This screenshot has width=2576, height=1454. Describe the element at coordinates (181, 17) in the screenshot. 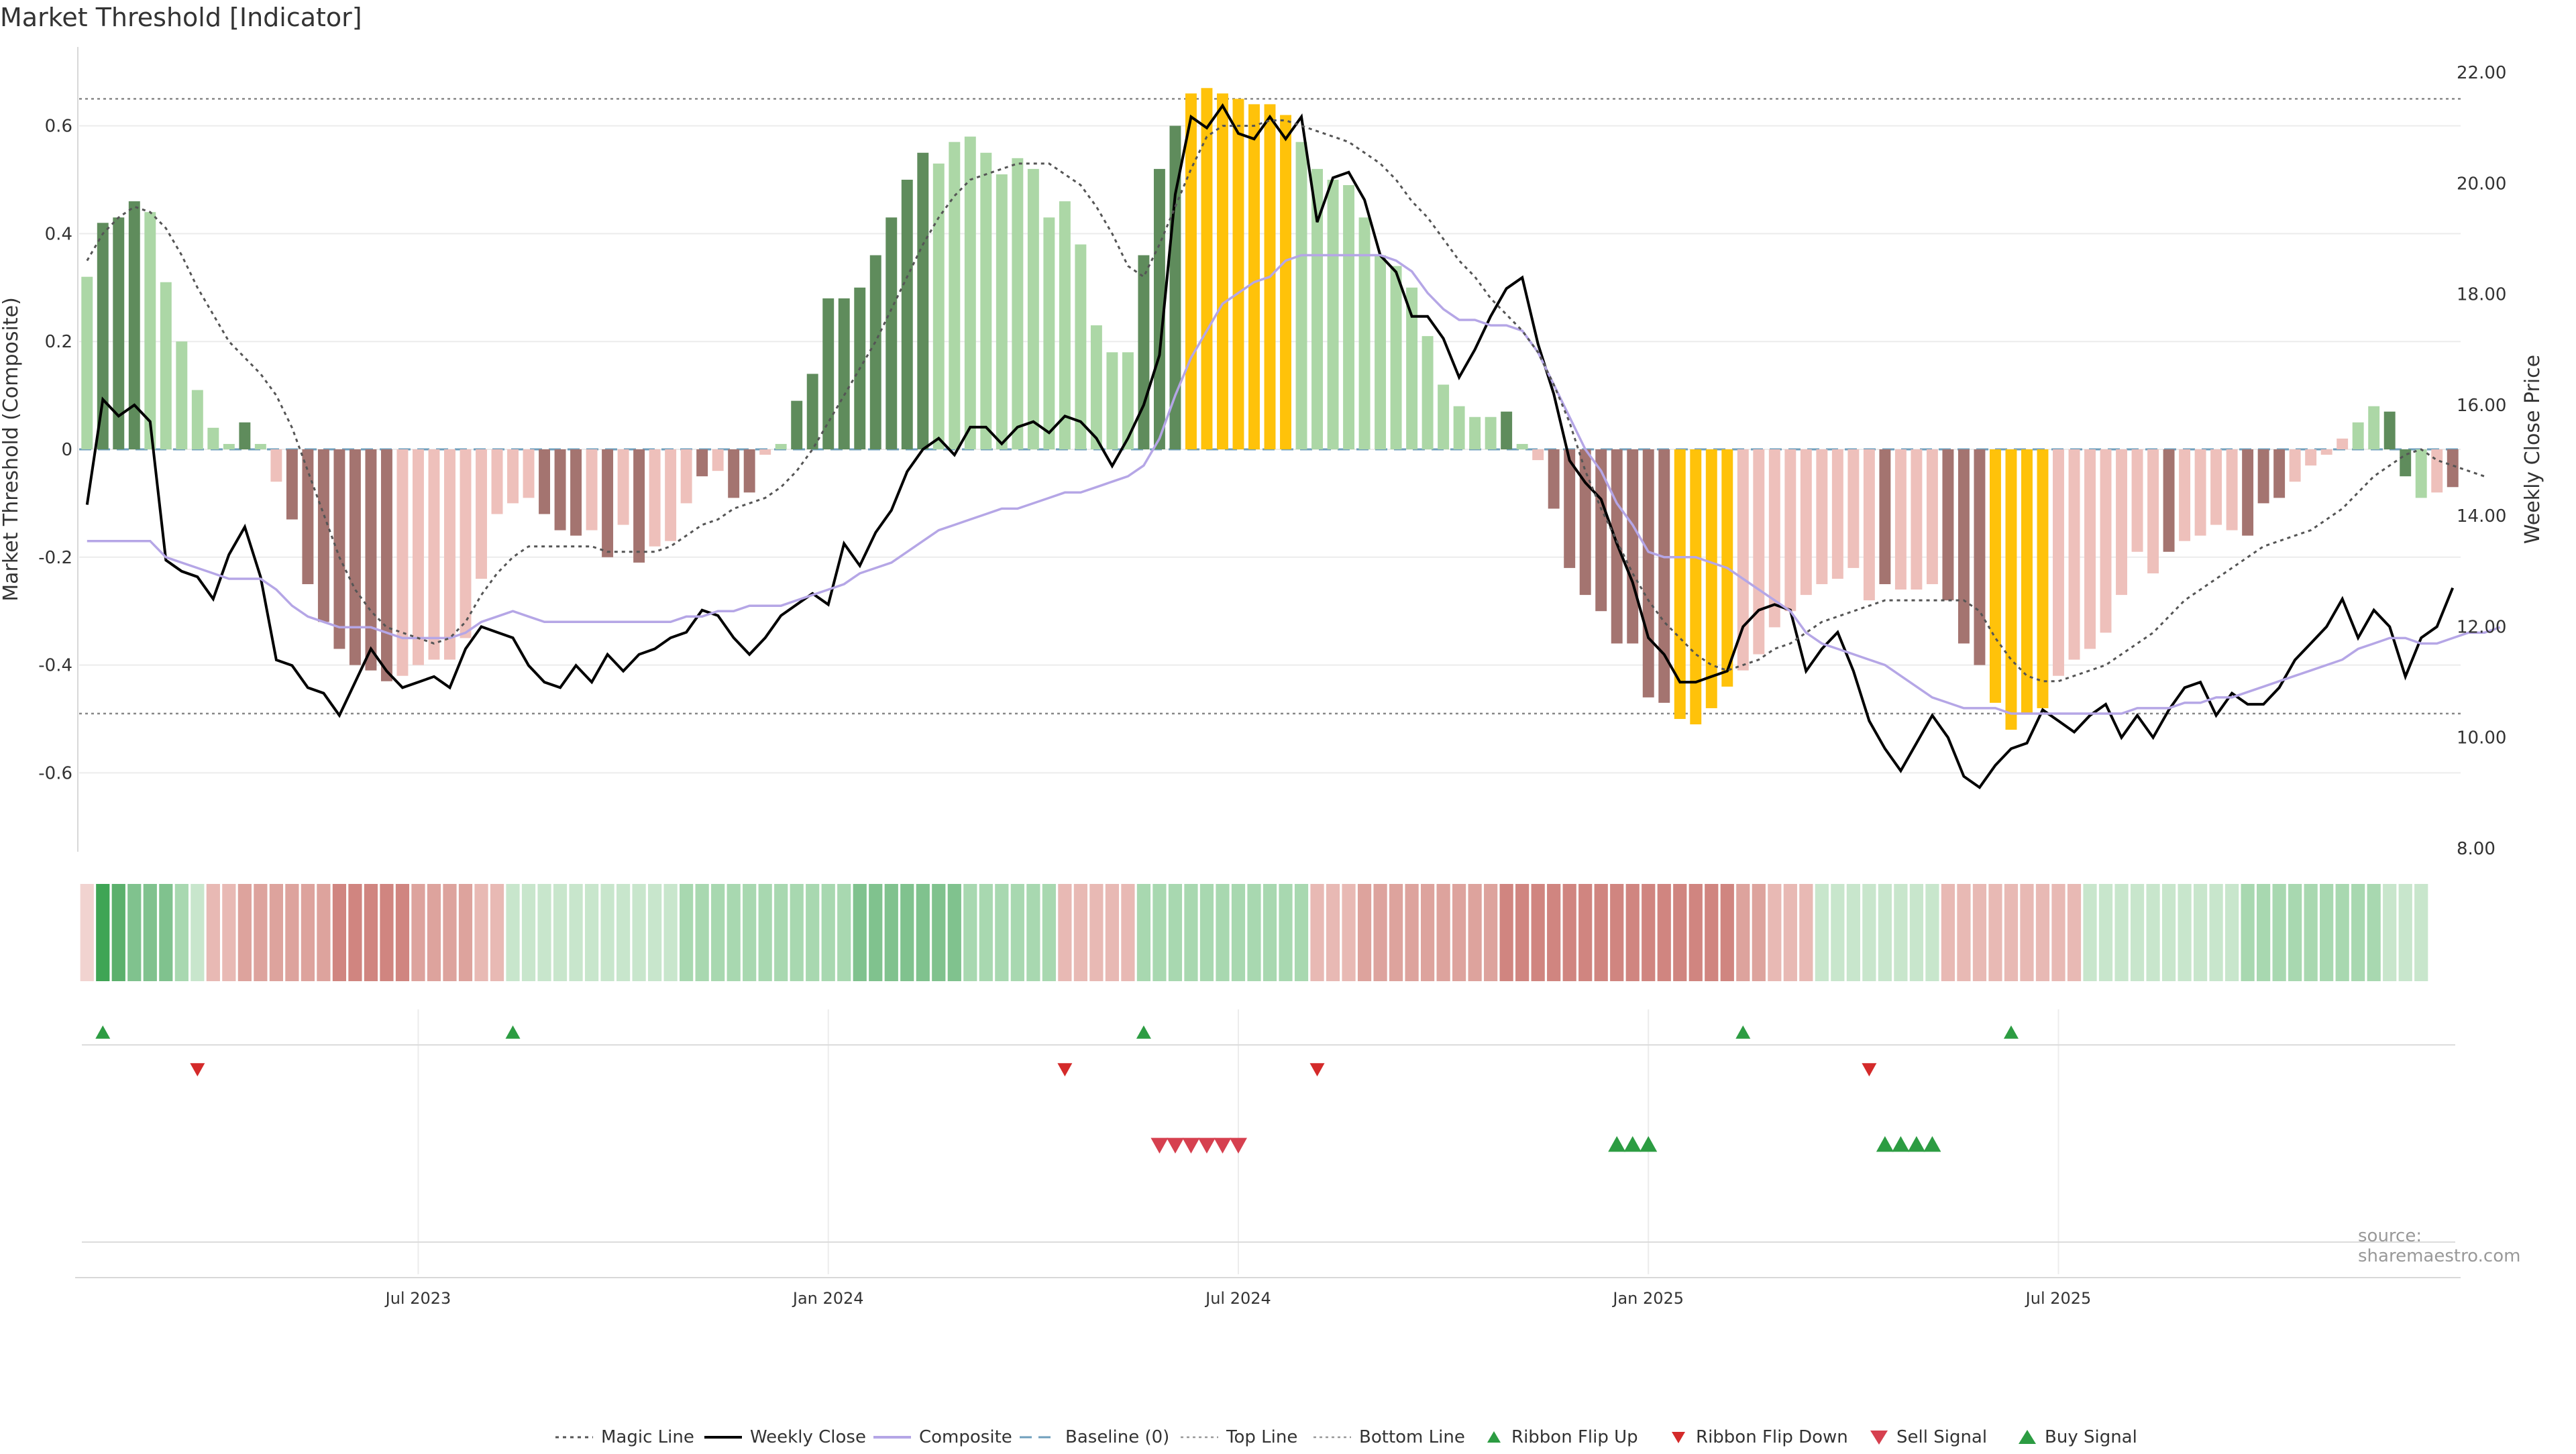

I see `chart-title: Market Threshold [Indicator]` at that location.